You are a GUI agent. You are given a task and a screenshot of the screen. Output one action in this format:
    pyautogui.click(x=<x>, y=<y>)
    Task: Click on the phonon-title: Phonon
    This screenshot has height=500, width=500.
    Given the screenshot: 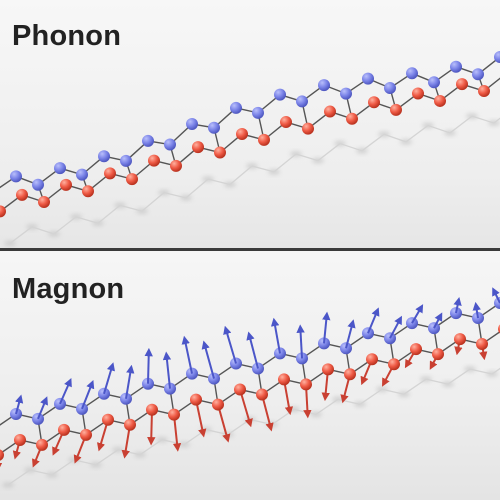 What is the action you would take?
    pyautogui.click(x=67, y=36)
    